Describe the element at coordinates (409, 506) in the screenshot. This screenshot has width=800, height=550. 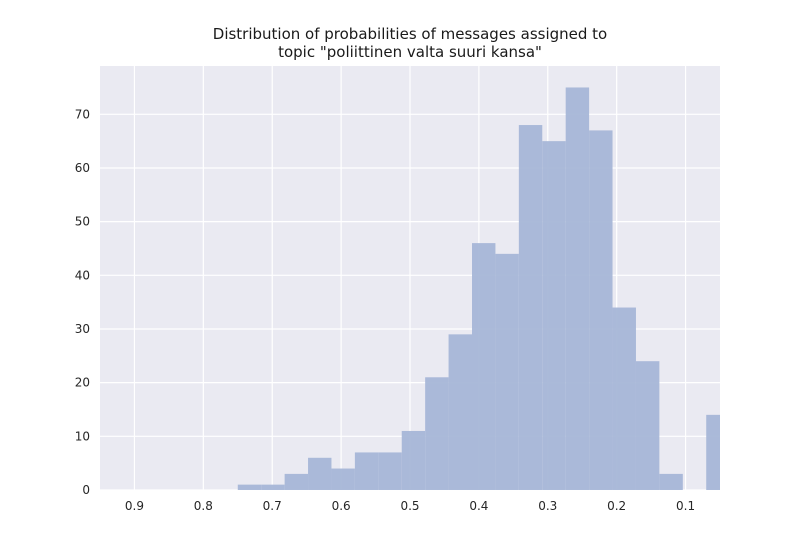
I see `x-tick-label: 0.5` at that location.